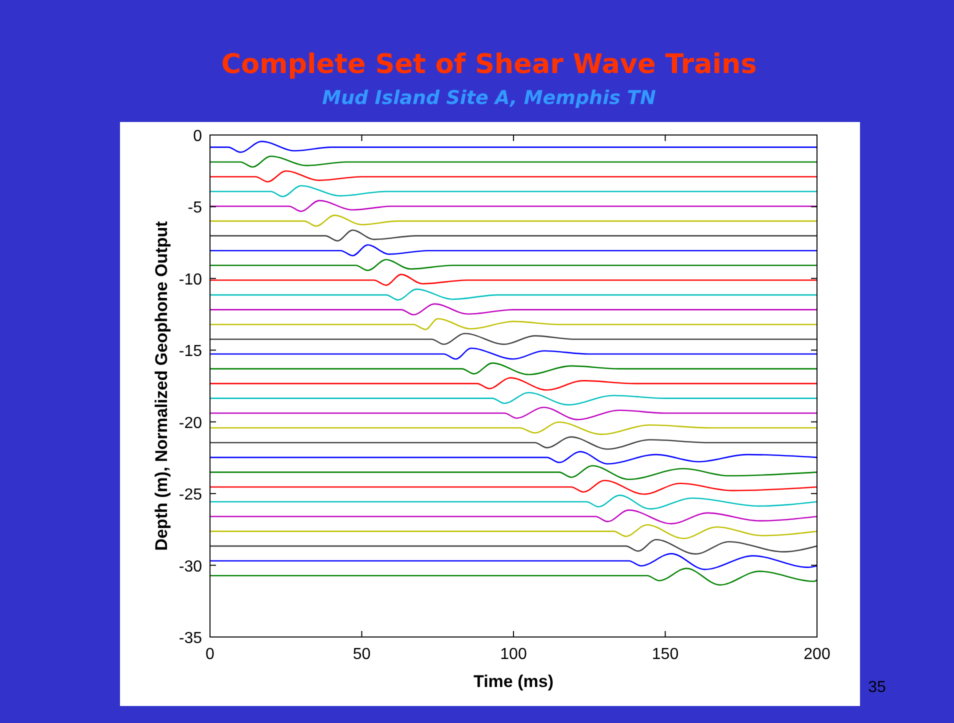  Describe the element at coordinates (190, 495) in the screenshot. I see `y-tick-label: -25` at that location.